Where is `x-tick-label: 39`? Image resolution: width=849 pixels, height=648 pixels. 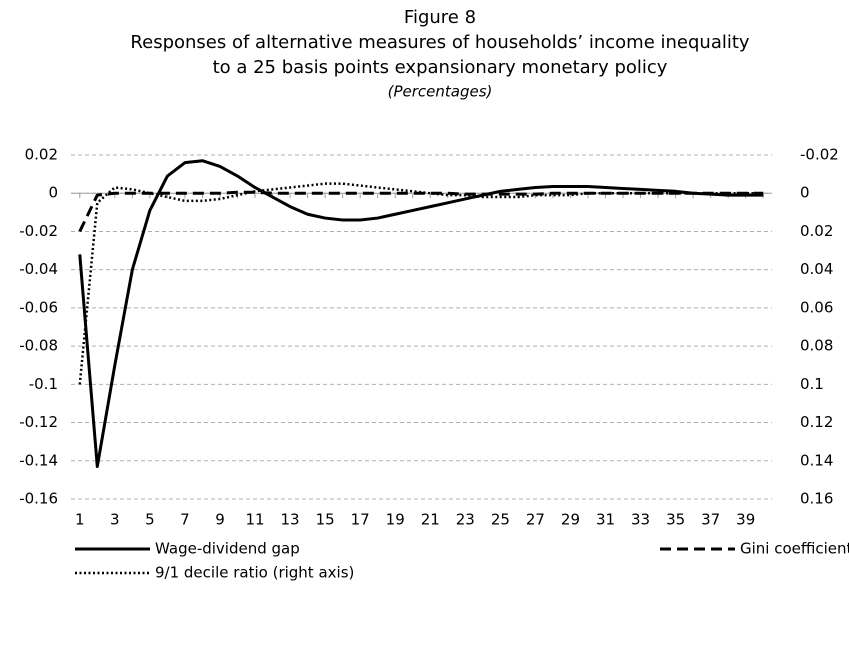 x-tick-label: 39 is located at coordinates (745, 520).